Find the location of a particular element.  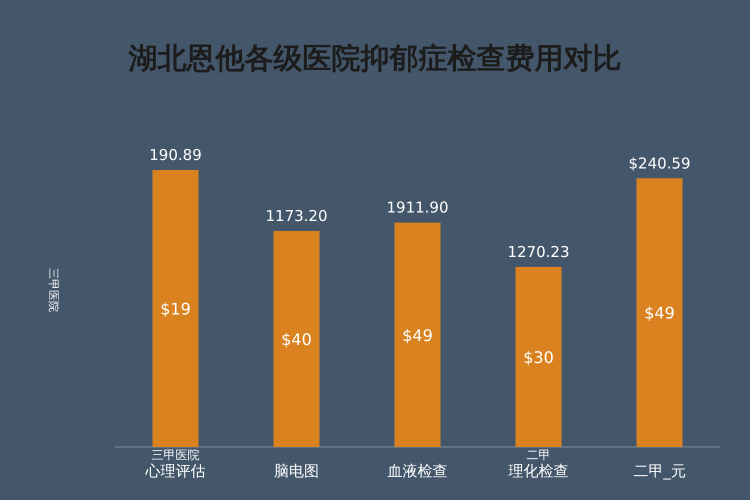

annotation: $30 is located at coordinates (538, 357).